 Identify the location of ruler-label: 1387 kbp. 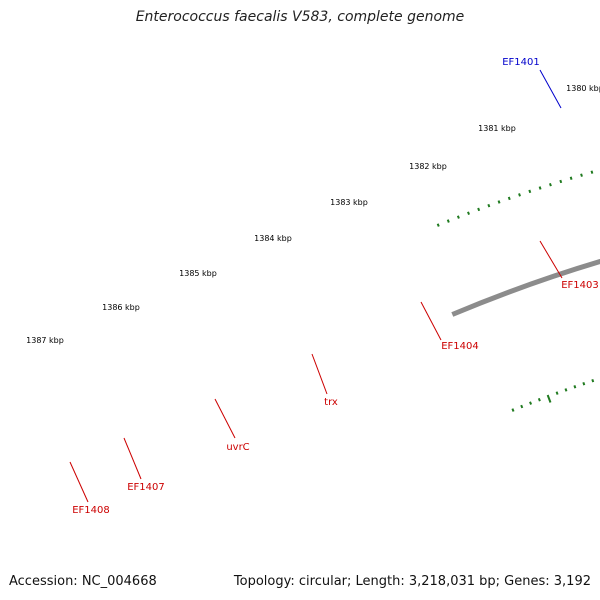
(45, 340).